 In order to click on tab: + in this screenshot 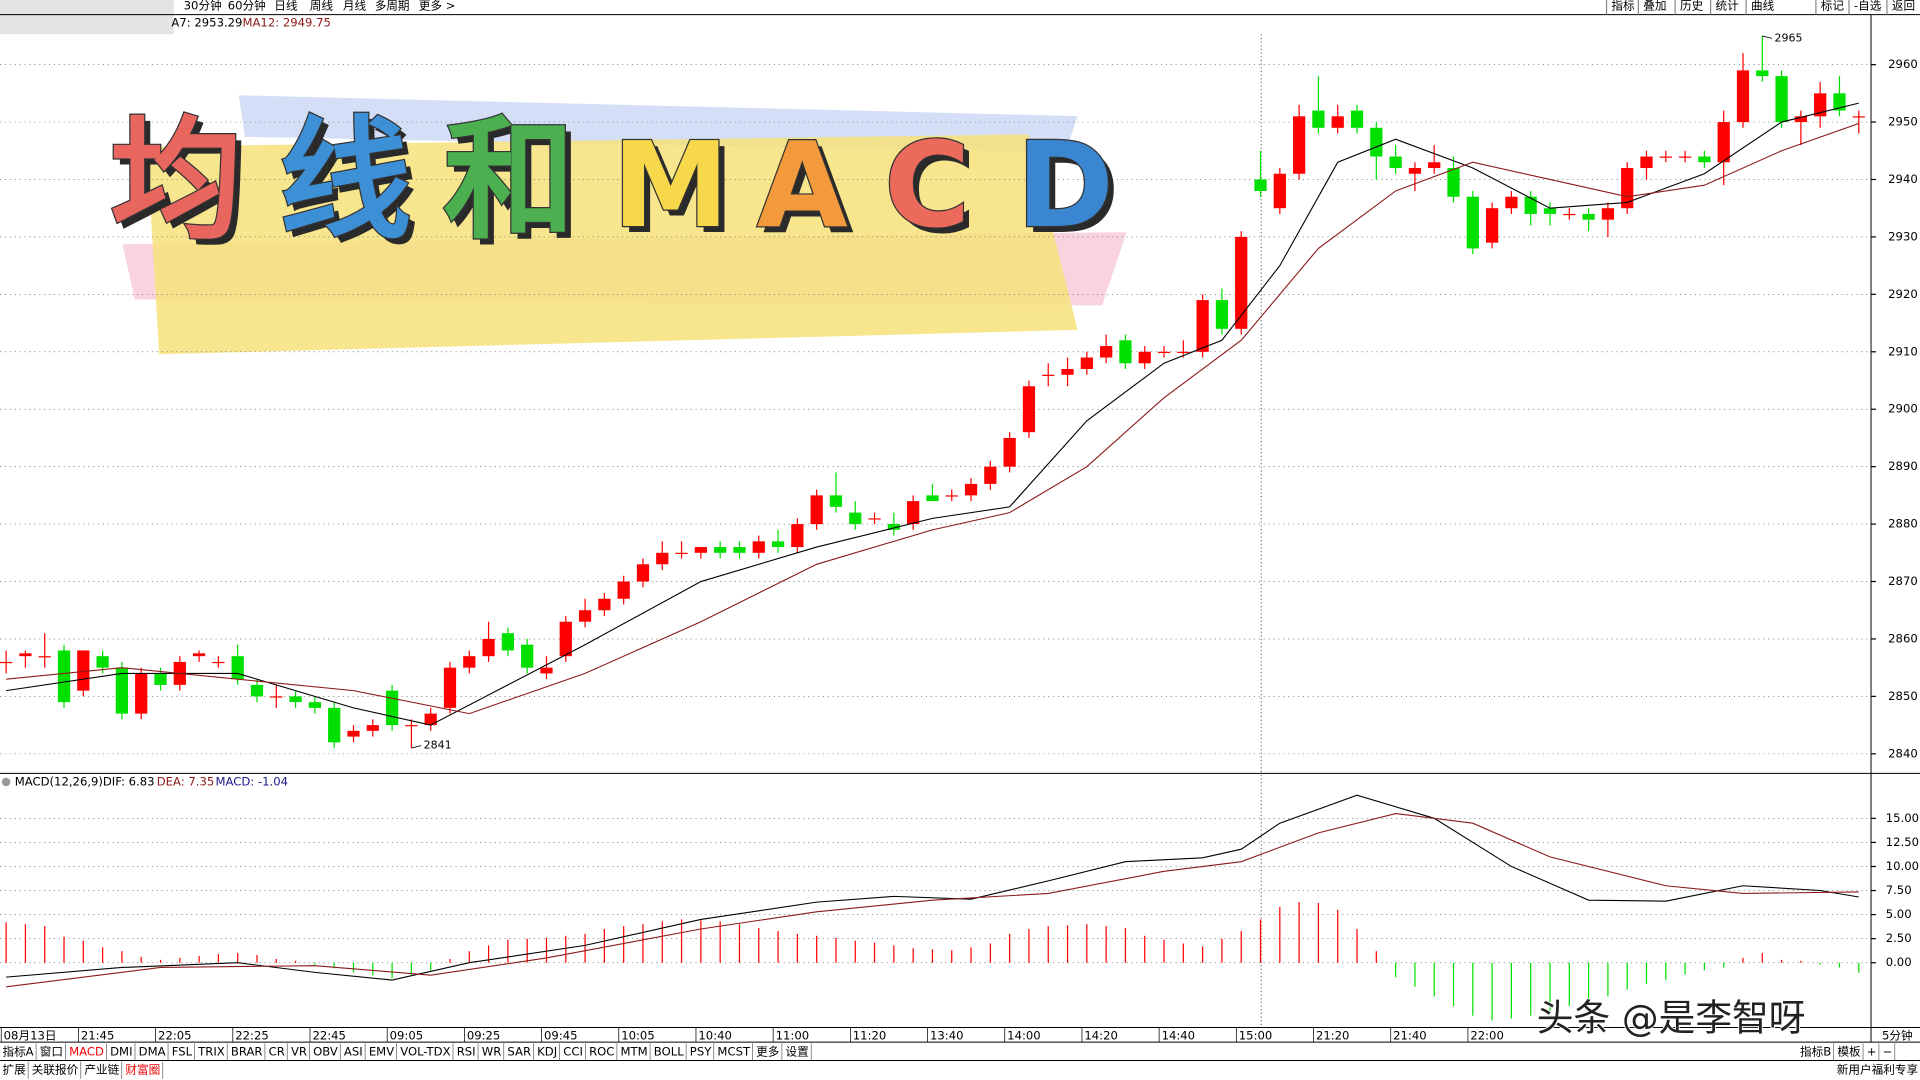, I will do `click(1872, 1051)`.